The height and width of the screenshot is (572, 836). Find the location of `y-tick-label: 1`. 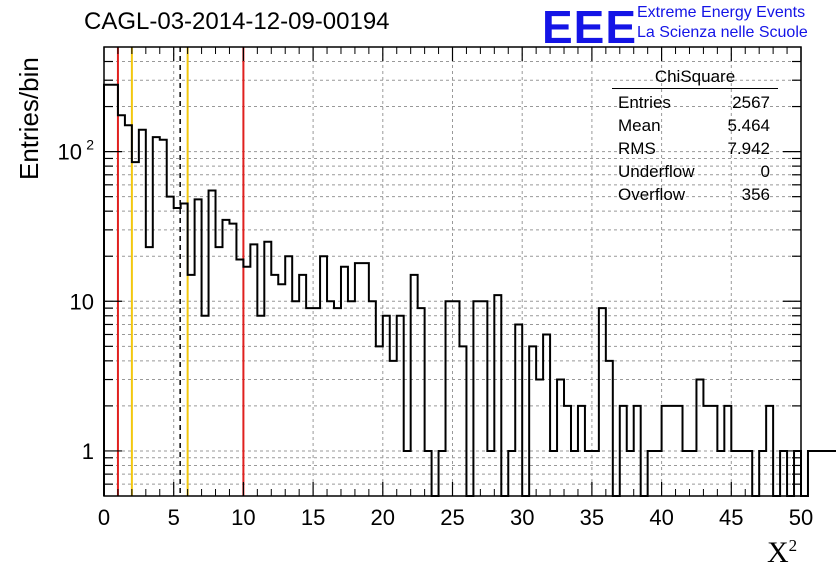

y-tick-label: 1 is located at coordinates (88, 451).